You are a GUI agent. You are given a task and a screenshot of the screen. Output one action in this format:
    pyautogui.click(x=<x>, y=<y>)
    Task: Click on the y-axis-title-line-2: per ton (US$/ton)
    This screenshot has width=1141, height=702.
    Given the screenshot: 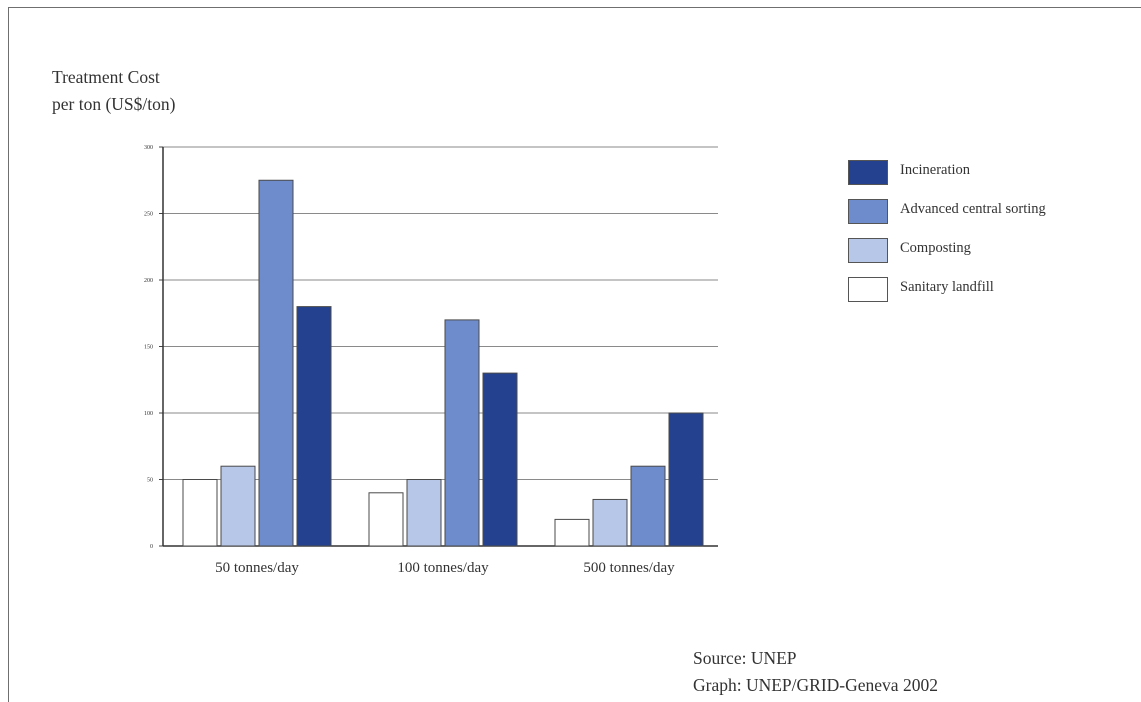 What is the action you would take?
    pyautogui.click(x=114, y=104)
    